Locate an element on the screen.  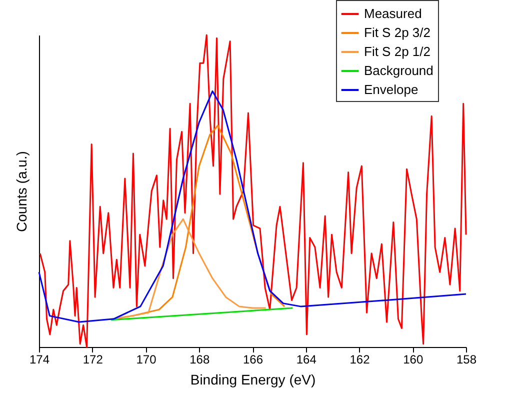
legend-label: Fit S 2p 1/2 is located at coordinates (397, 51).